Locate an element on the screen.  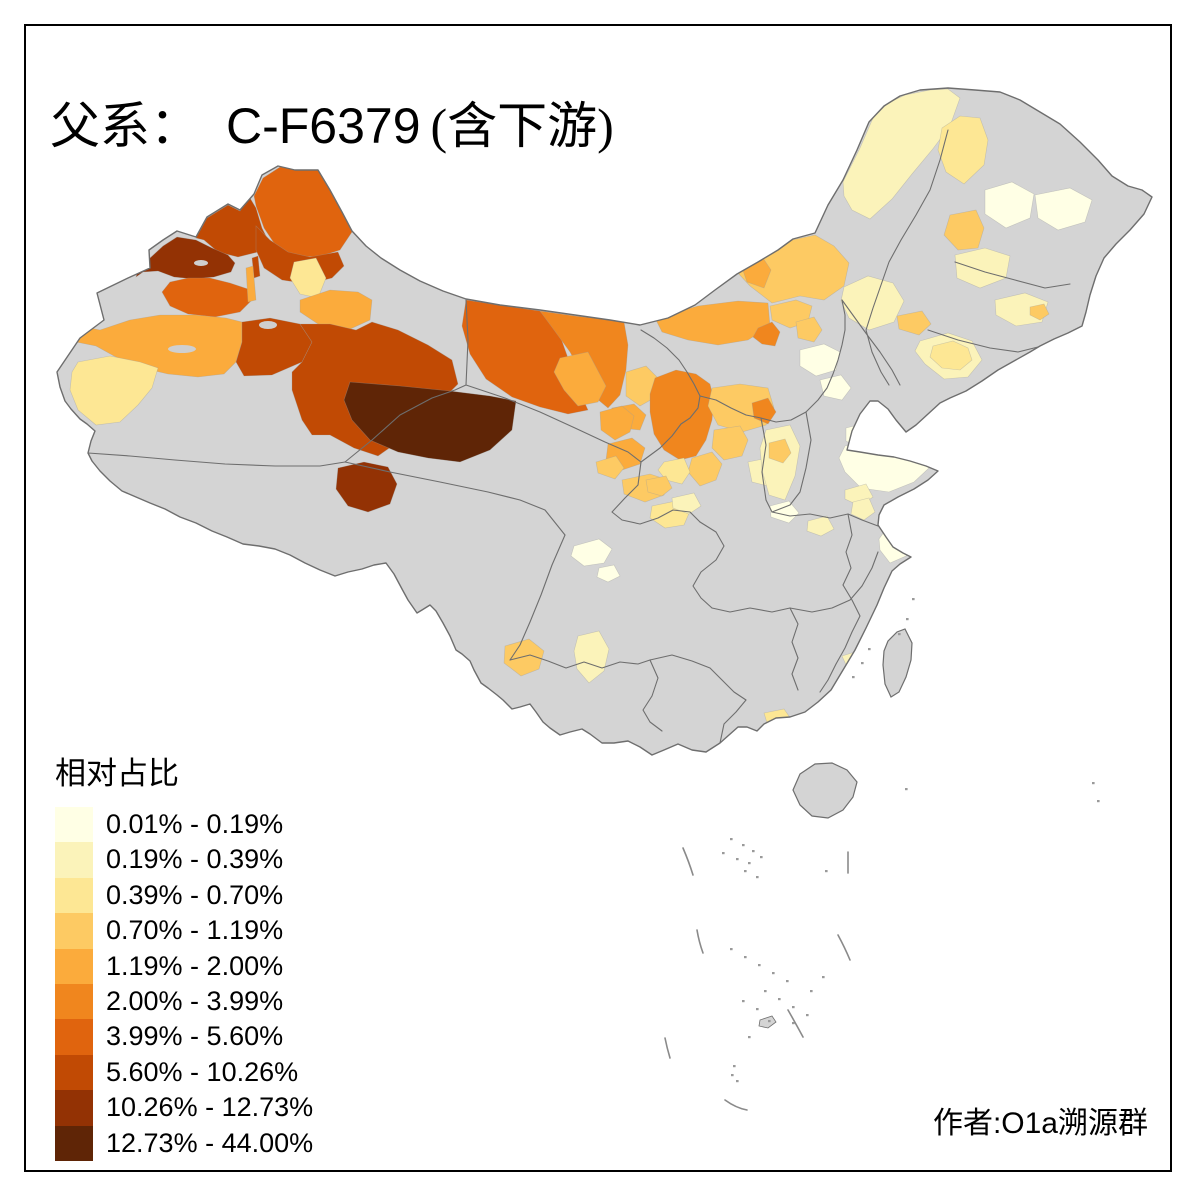
region-haixi is located at coordinates (430, 422).